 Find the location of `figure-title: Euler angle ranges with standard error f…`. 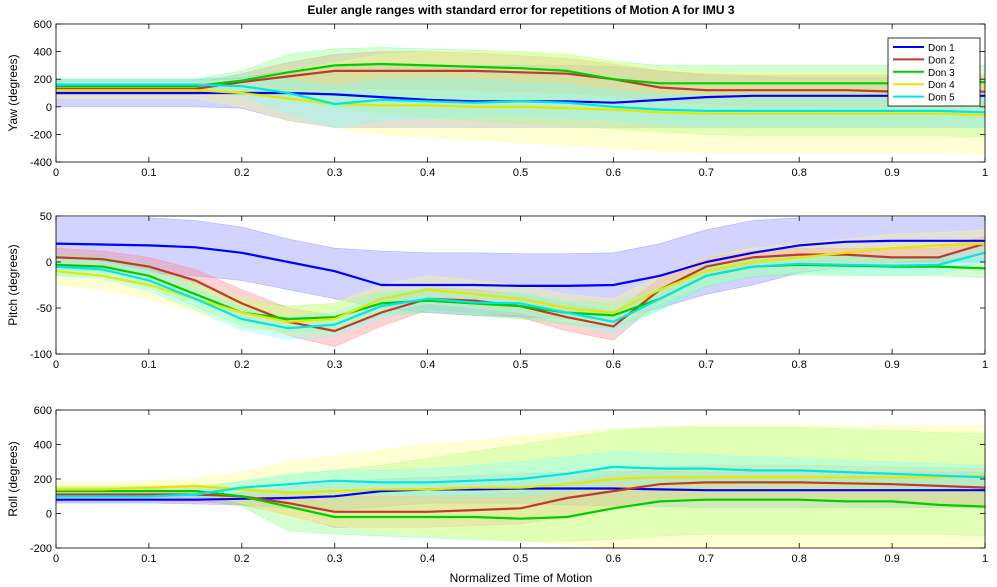

figure-title: Euler angle ranges with standard error f… is located at coordinates (520, 10).